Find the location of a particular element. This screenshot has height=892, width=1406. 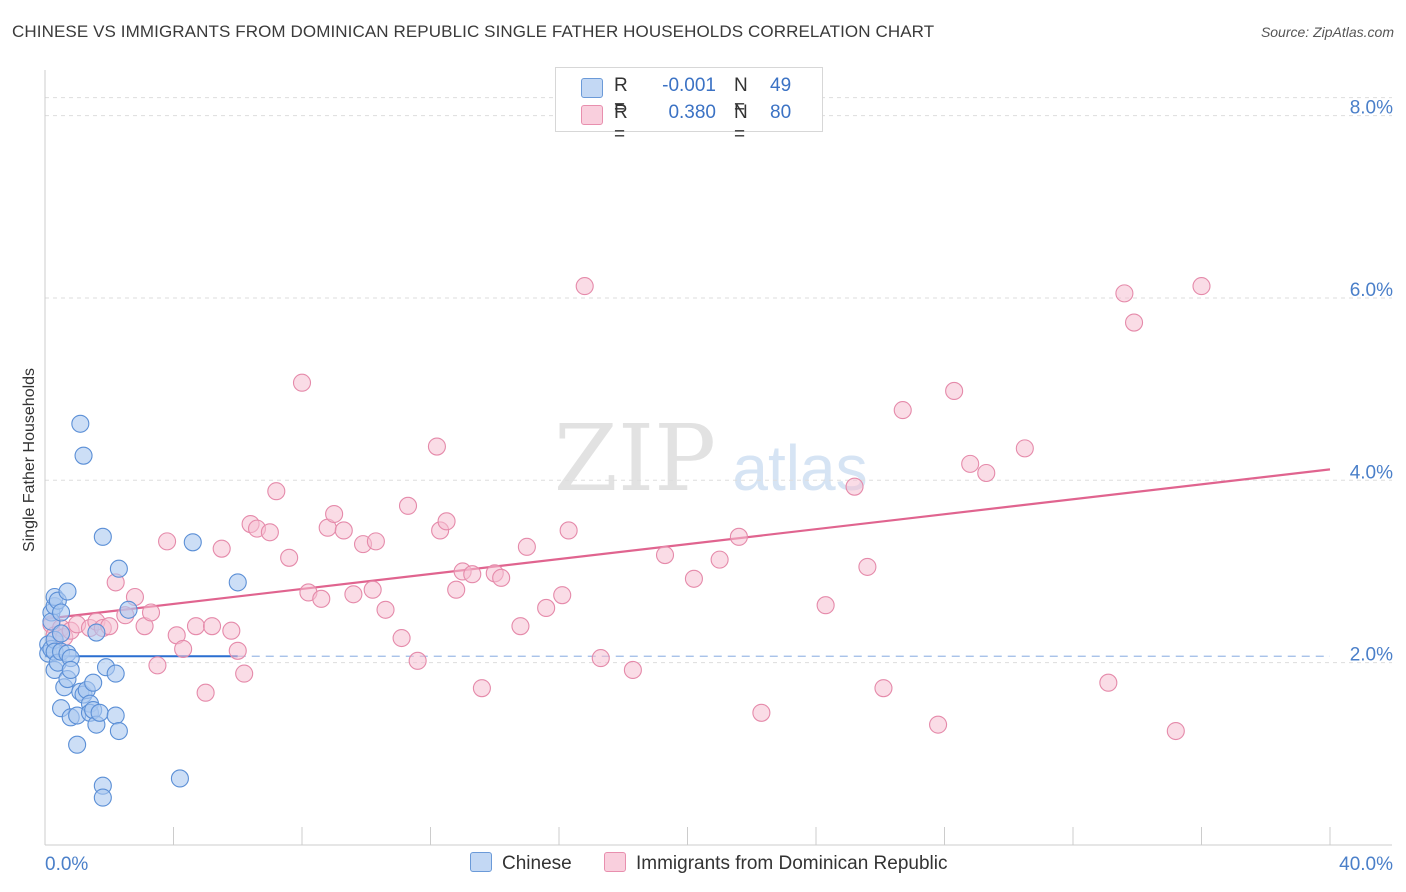

x-tick-label: 40.0% is located at coordinates (1366, 864).